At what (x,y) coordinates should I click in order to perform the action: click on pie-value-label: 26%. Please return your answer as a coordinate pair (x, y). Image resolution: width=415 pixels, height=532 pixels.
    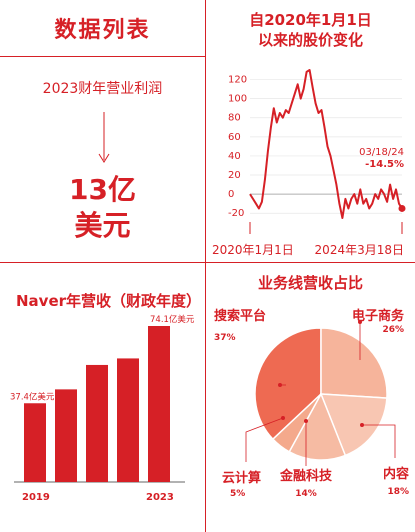
    Looking at the image, I should click on (393, 330).